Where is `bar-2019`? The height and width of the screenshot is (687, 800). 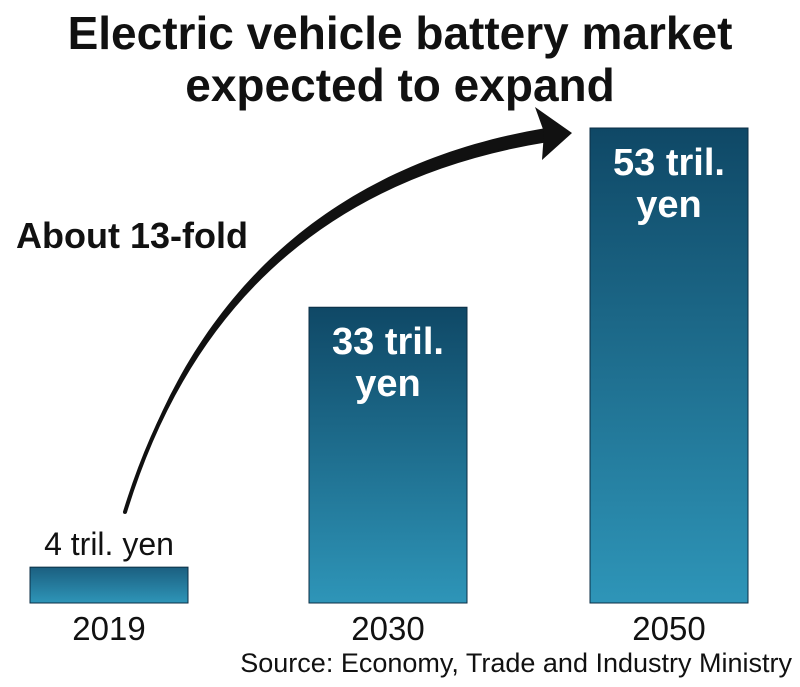
bar-2019 is located at coordinates (109, 585).